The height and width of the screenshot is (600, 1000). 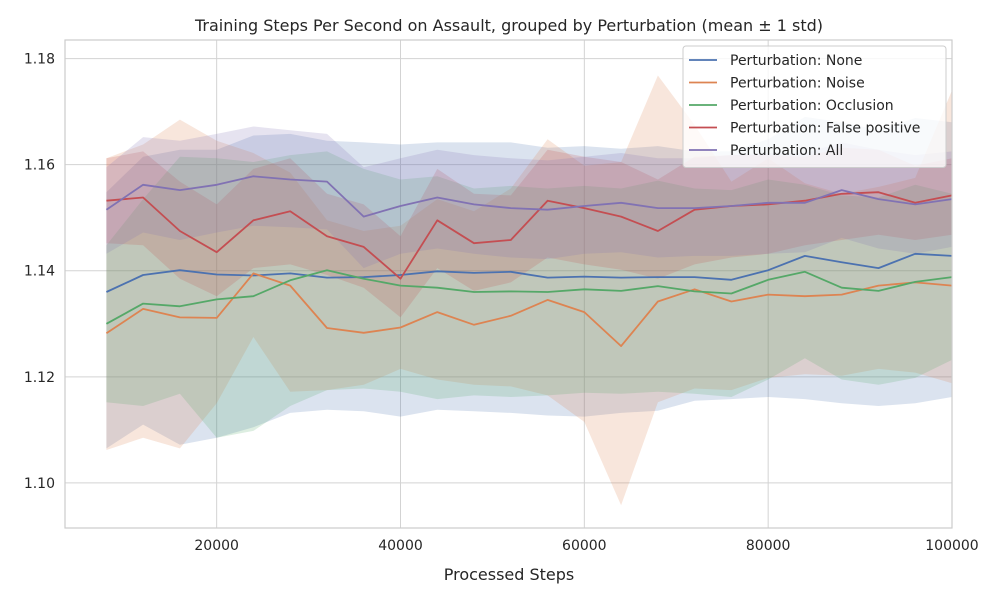 What do you see at coordinates (584, 546) in the screenshot?
I see `x-tick-label: 60000` at bounding box center [584, 546].